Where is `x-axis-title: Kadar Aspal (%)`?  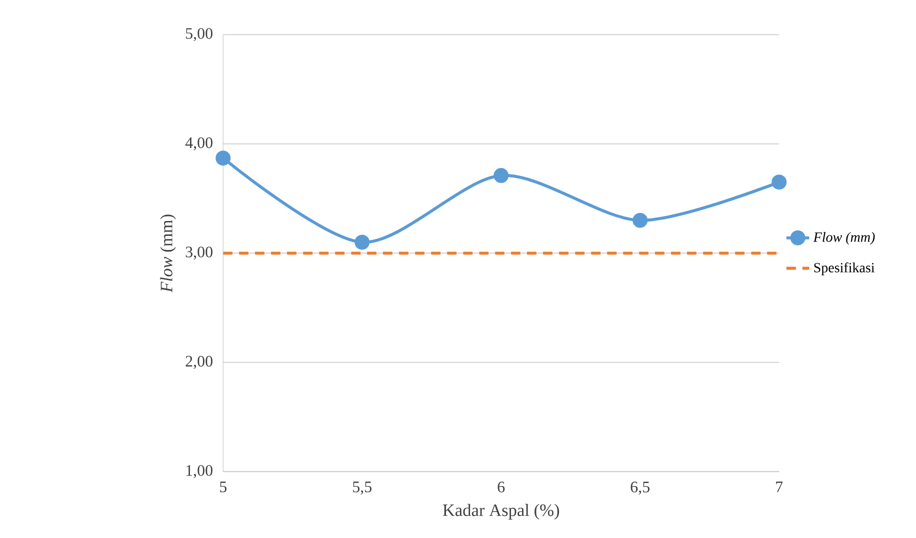
x-axis-title: Kadar Aspal (%) is located at coordinates (501, 512).